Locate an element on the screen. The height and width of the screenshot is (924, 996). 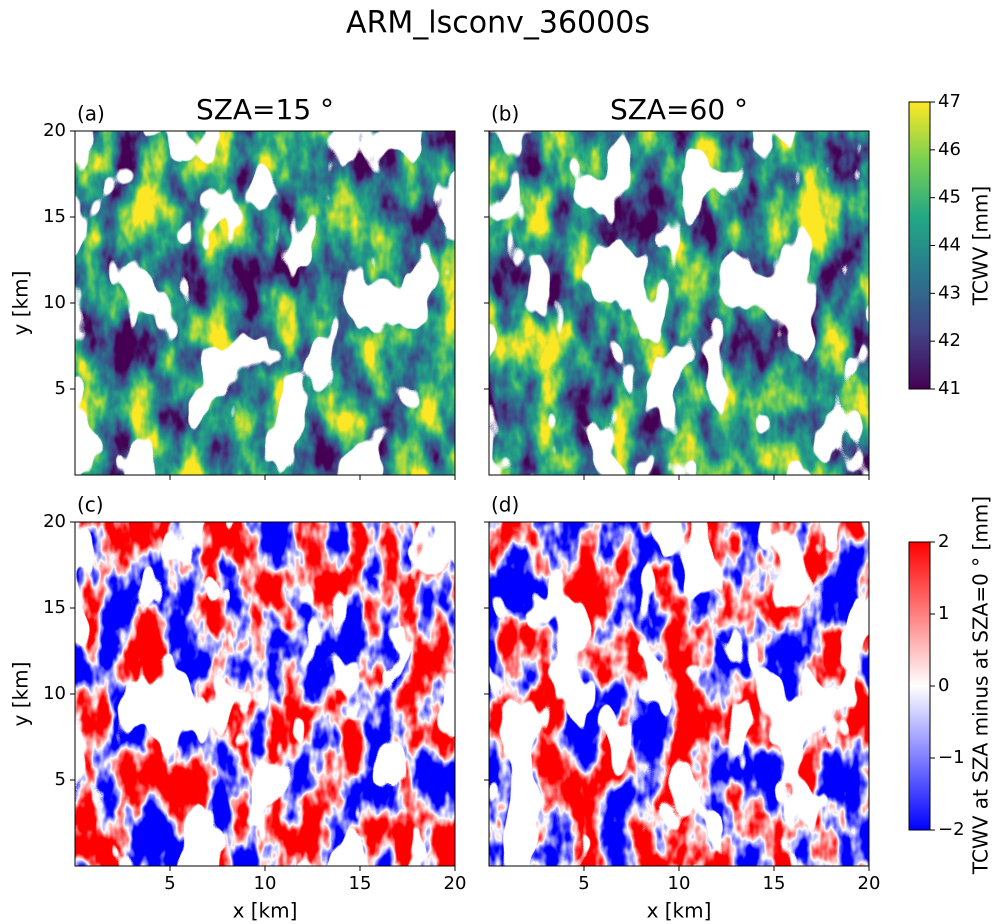
colorbar-tick-label: 42 is located at coordinates (949, 340).